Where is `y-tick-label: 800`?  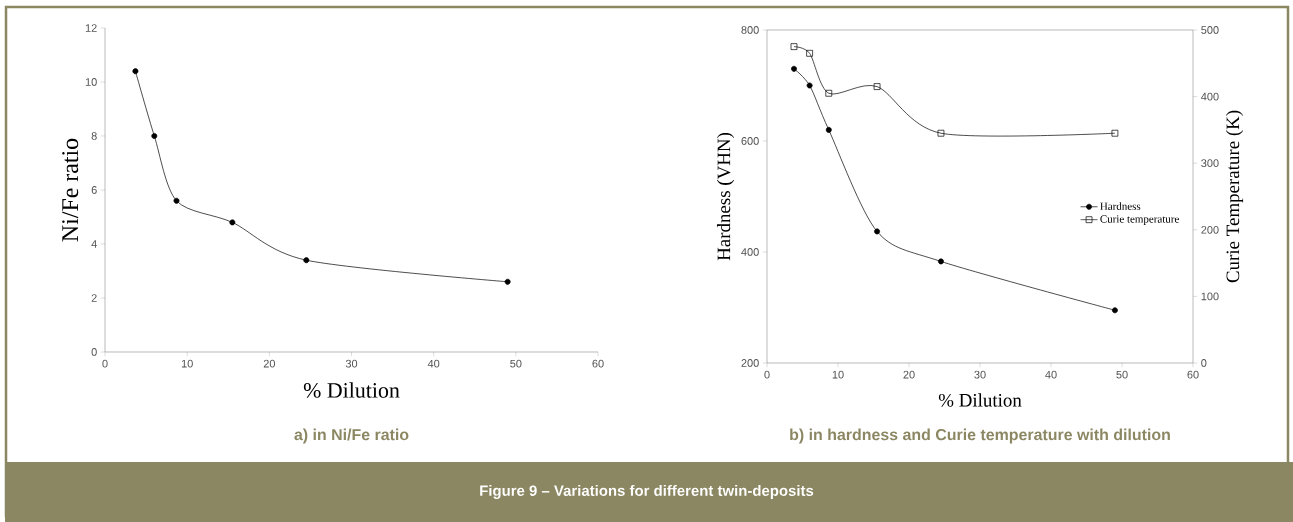 y-tick-label: 800 is located at coordinates (750, 30).